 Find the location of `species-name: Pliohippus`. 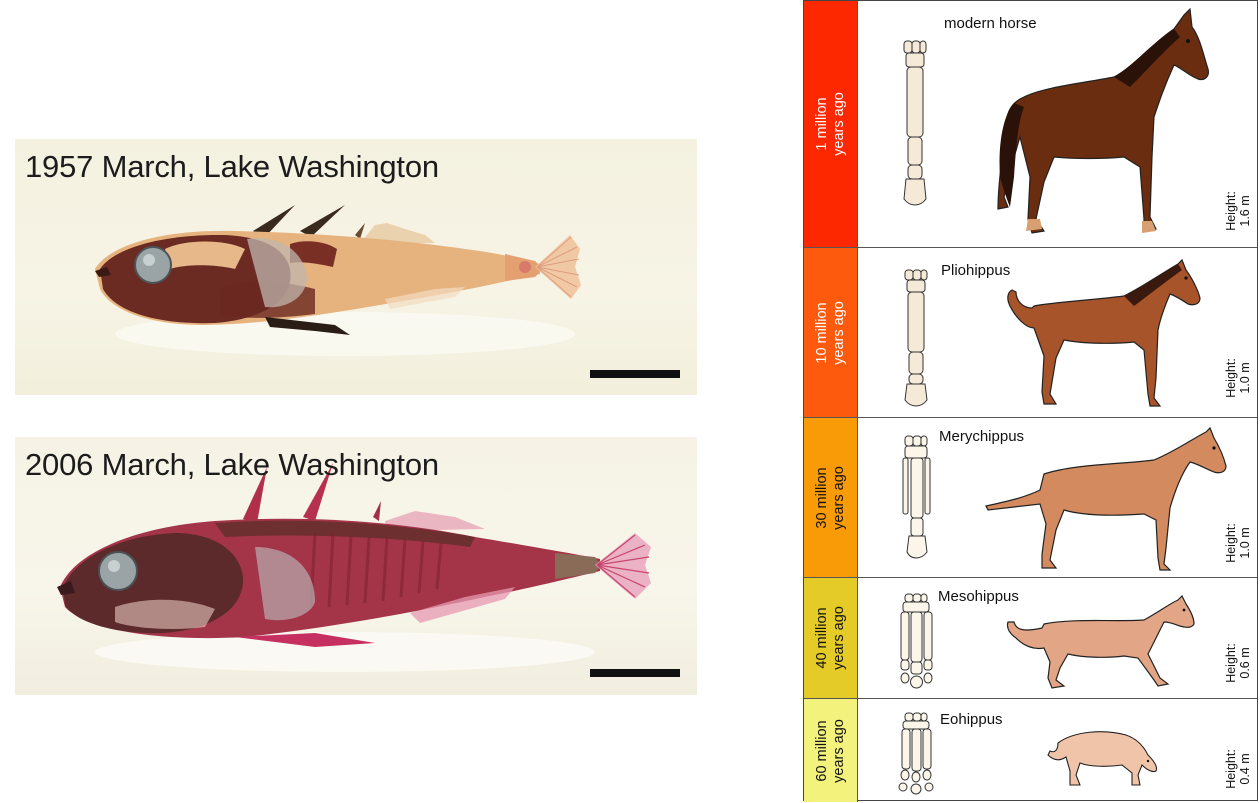

species-name: Pliohippus is located at coordinates (976, 270).